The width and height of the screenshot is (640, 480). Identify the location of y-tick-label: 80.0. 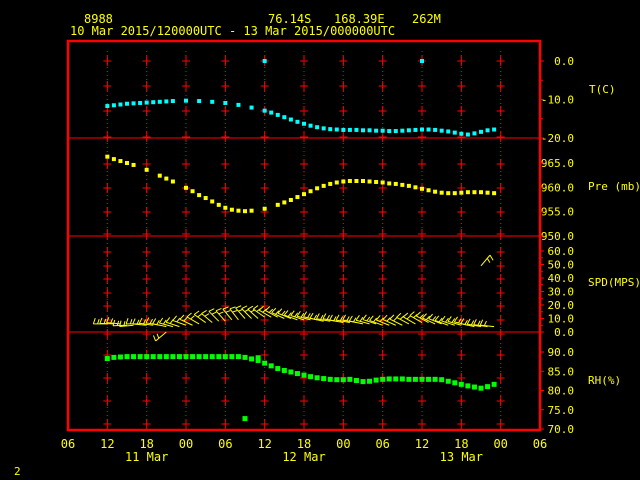
(561, 391).